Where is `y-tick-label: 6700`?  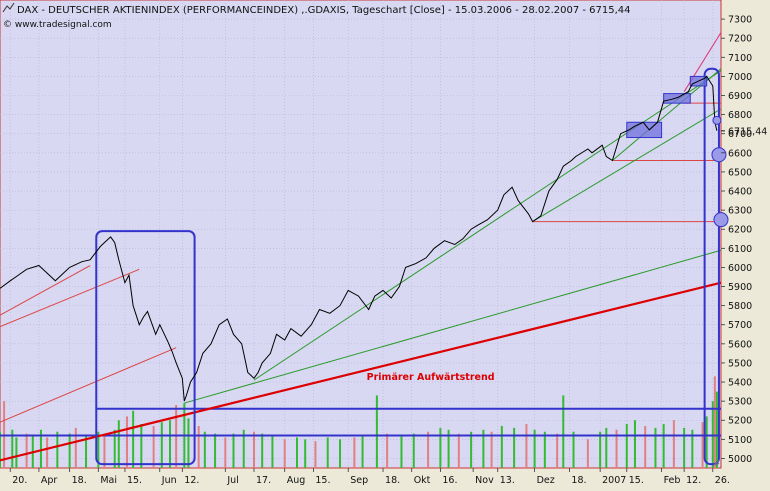
y-tick-label: 6700 is located at coordinates (740, 134).